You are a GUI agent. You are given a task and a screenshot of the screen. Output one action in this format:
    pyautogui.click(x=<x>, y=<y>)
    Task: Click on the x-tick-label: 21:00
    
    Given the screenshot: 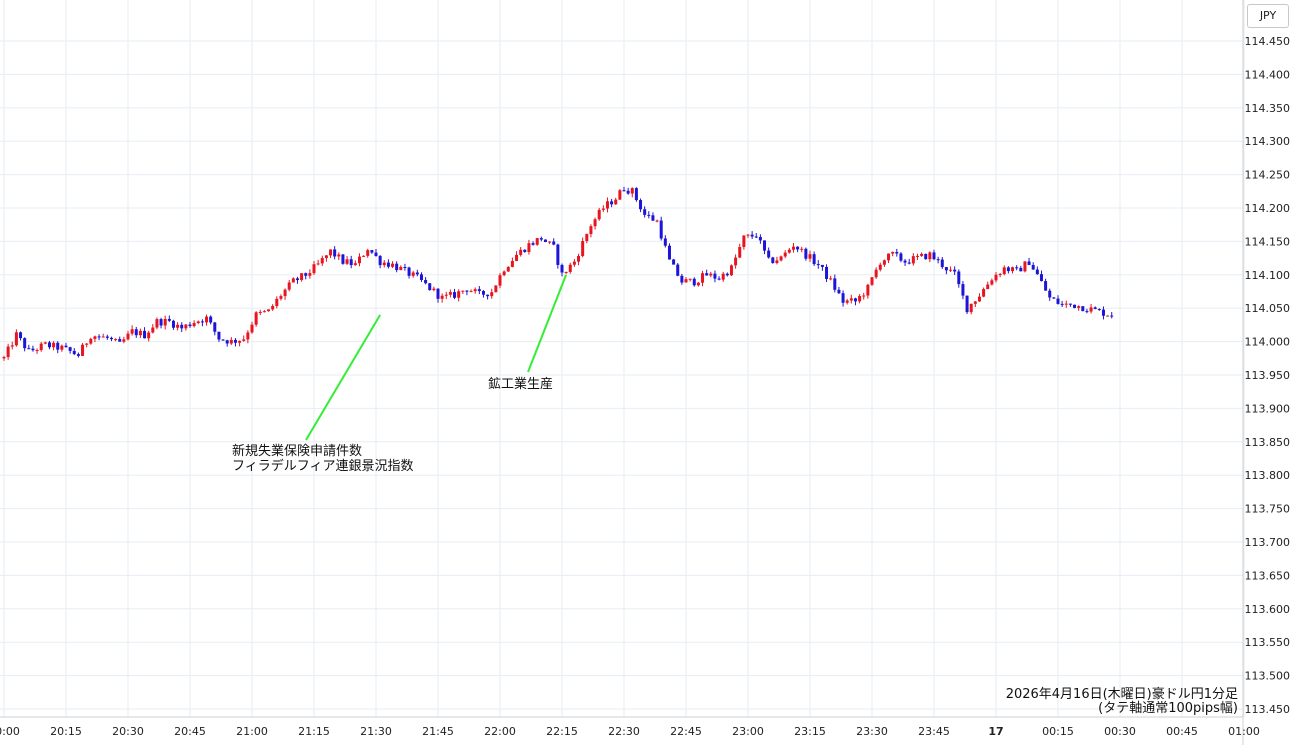 What is the action you would take?
    pyautogui.click(x=252, y=731)
    